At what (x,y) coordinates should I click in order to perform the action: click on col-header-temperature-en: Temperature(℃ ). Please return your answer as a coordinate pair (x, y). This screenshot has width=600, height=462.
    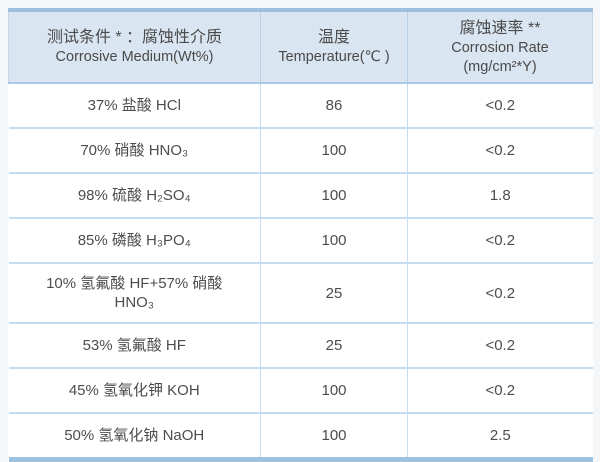
    Looking at the image, I should click on (334, 57).